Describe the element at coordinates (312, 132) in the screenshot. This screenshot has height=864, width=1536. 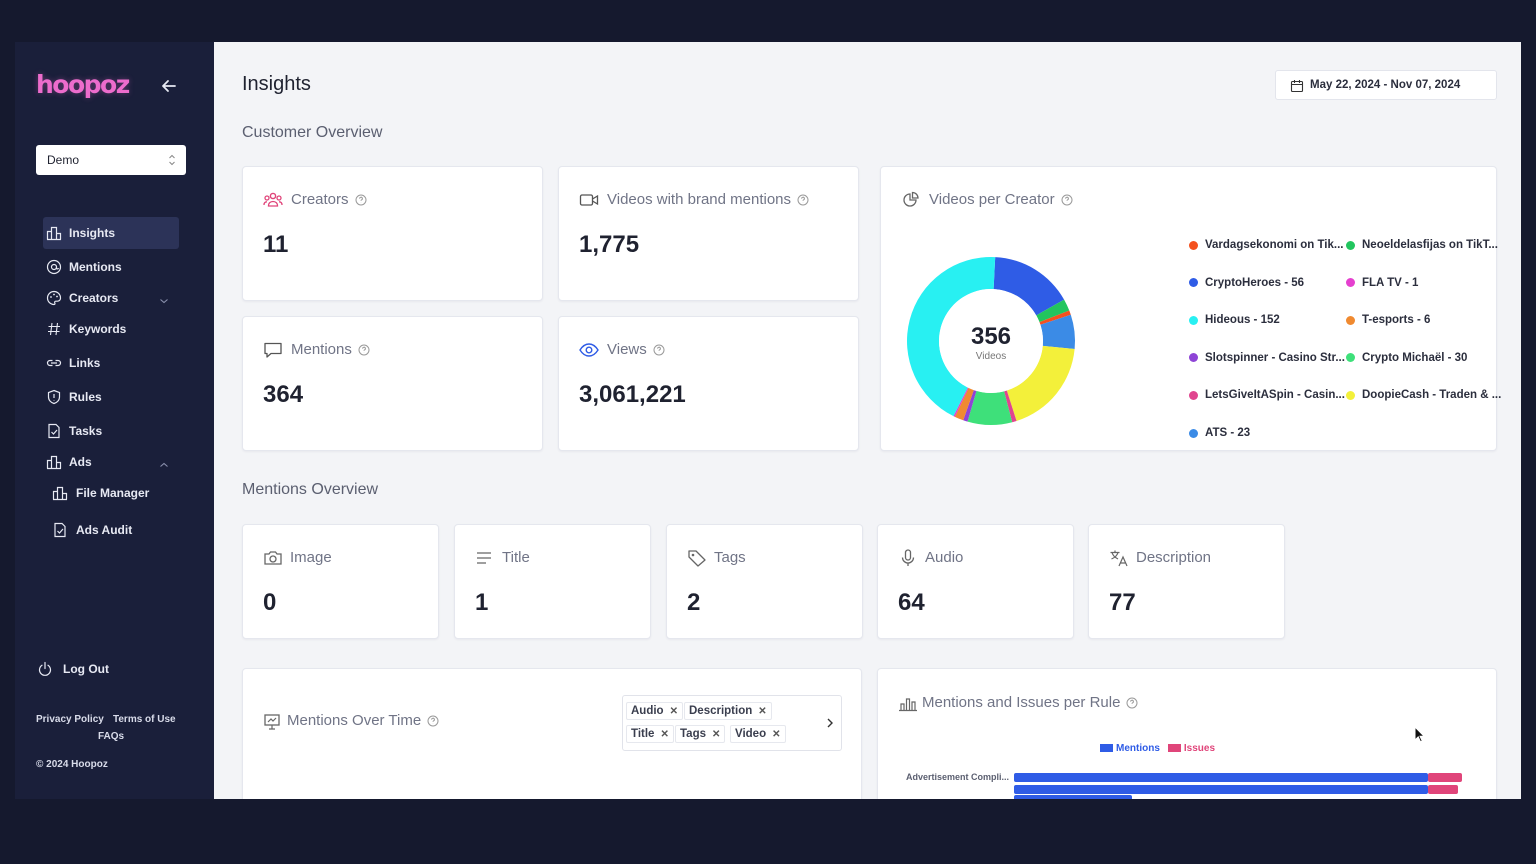
I see `customer-overview-title: Customer Overview` at that location.